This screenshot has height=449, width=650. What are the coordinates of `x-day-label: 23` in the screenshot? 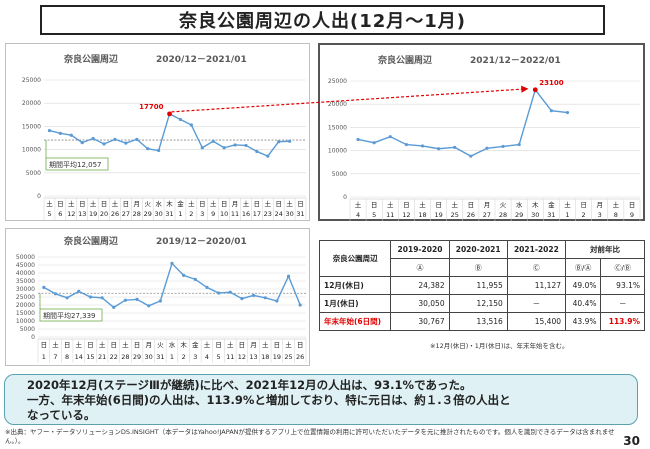 It's located at (268, 214).